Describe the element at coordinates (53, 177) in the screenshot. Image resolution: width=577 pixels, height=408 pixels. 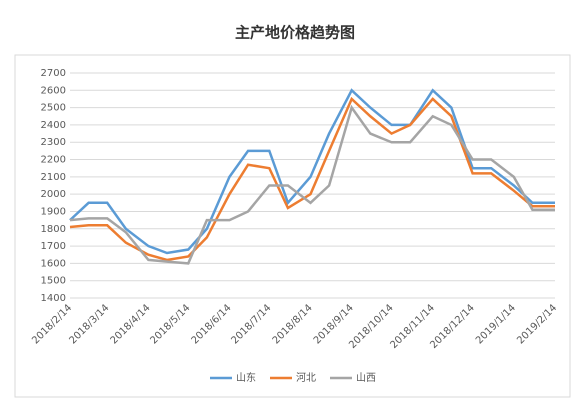
I see `y-tick-label: 2100` at that location.